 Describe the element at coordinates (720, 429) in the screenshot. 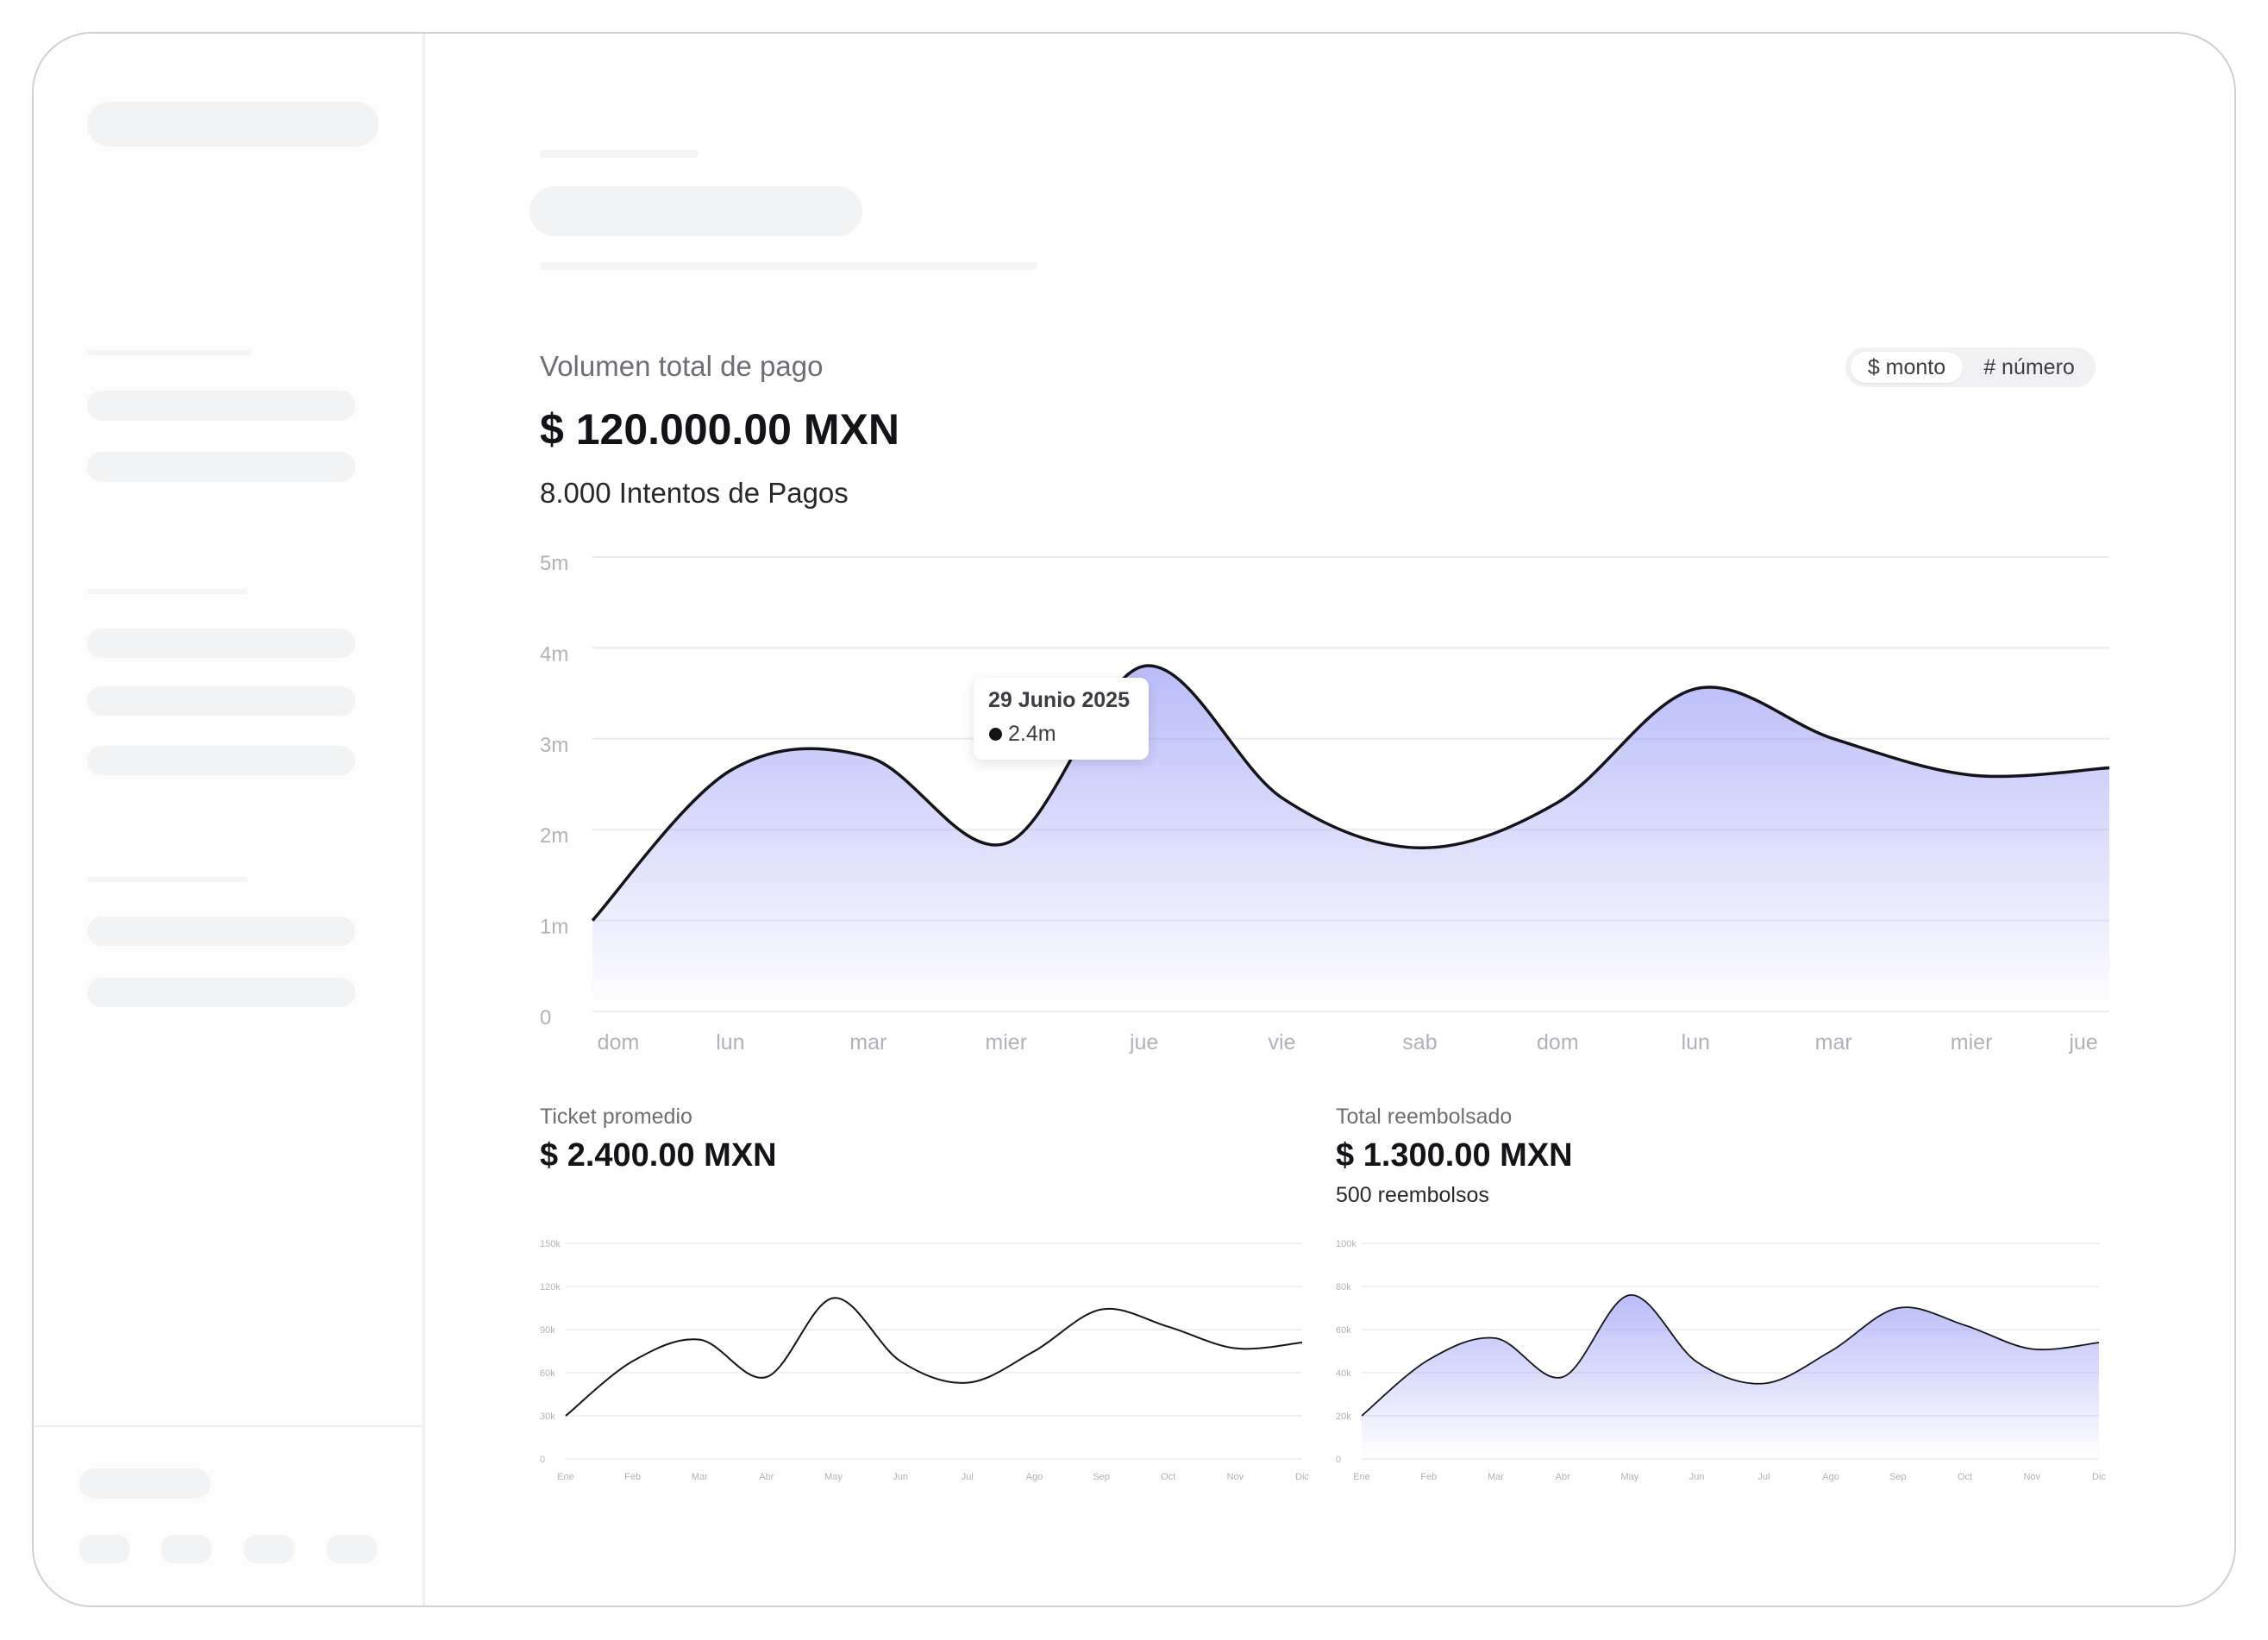

I see `total-volume-value: $ 120.000.00 MXN` at that location.